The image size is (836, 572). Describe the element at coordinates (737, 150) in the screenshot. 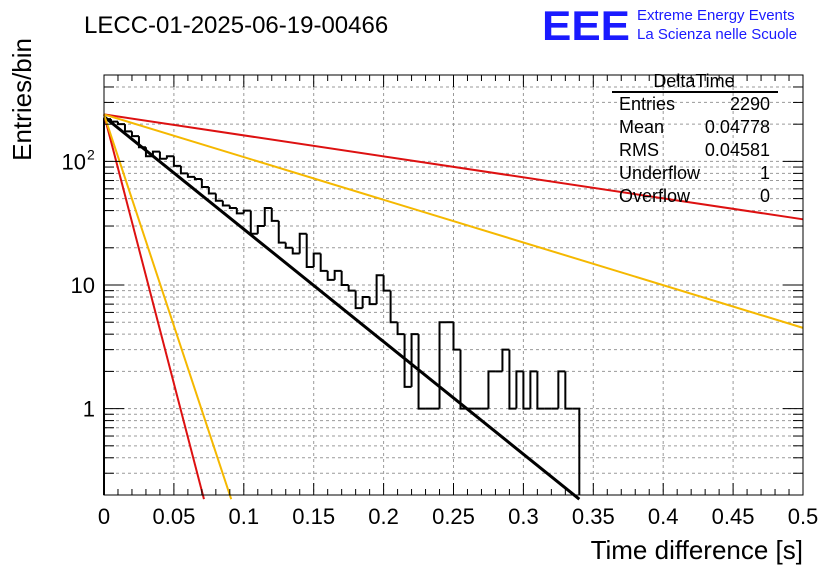

I see `stats-value: 0.04581` at that location.